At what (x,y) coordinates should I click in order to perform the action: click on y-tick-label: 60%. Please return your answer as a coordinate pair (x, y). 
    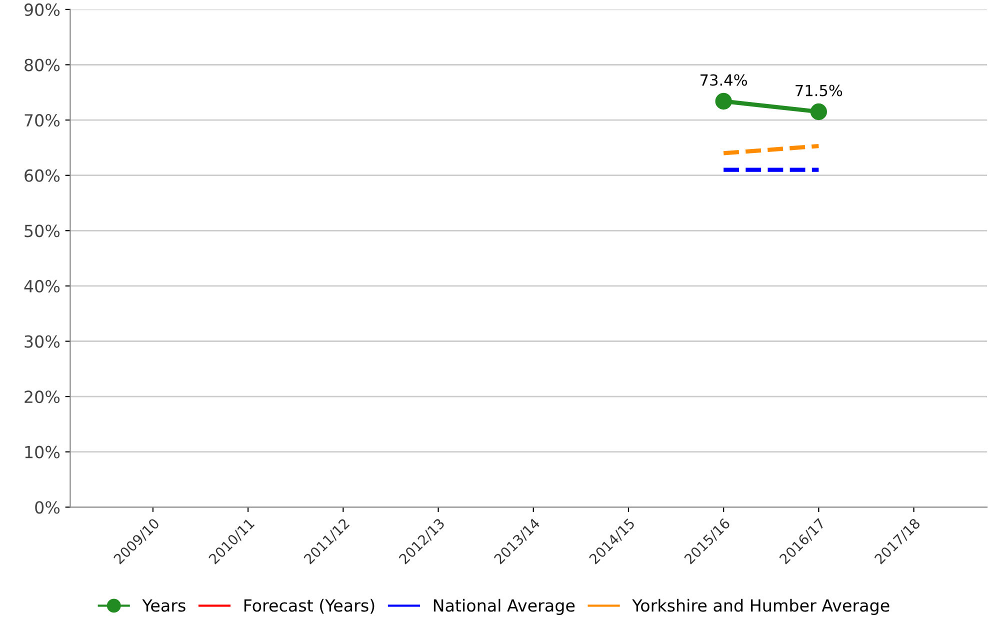
    Looking at the image, I should click on (42, 175).